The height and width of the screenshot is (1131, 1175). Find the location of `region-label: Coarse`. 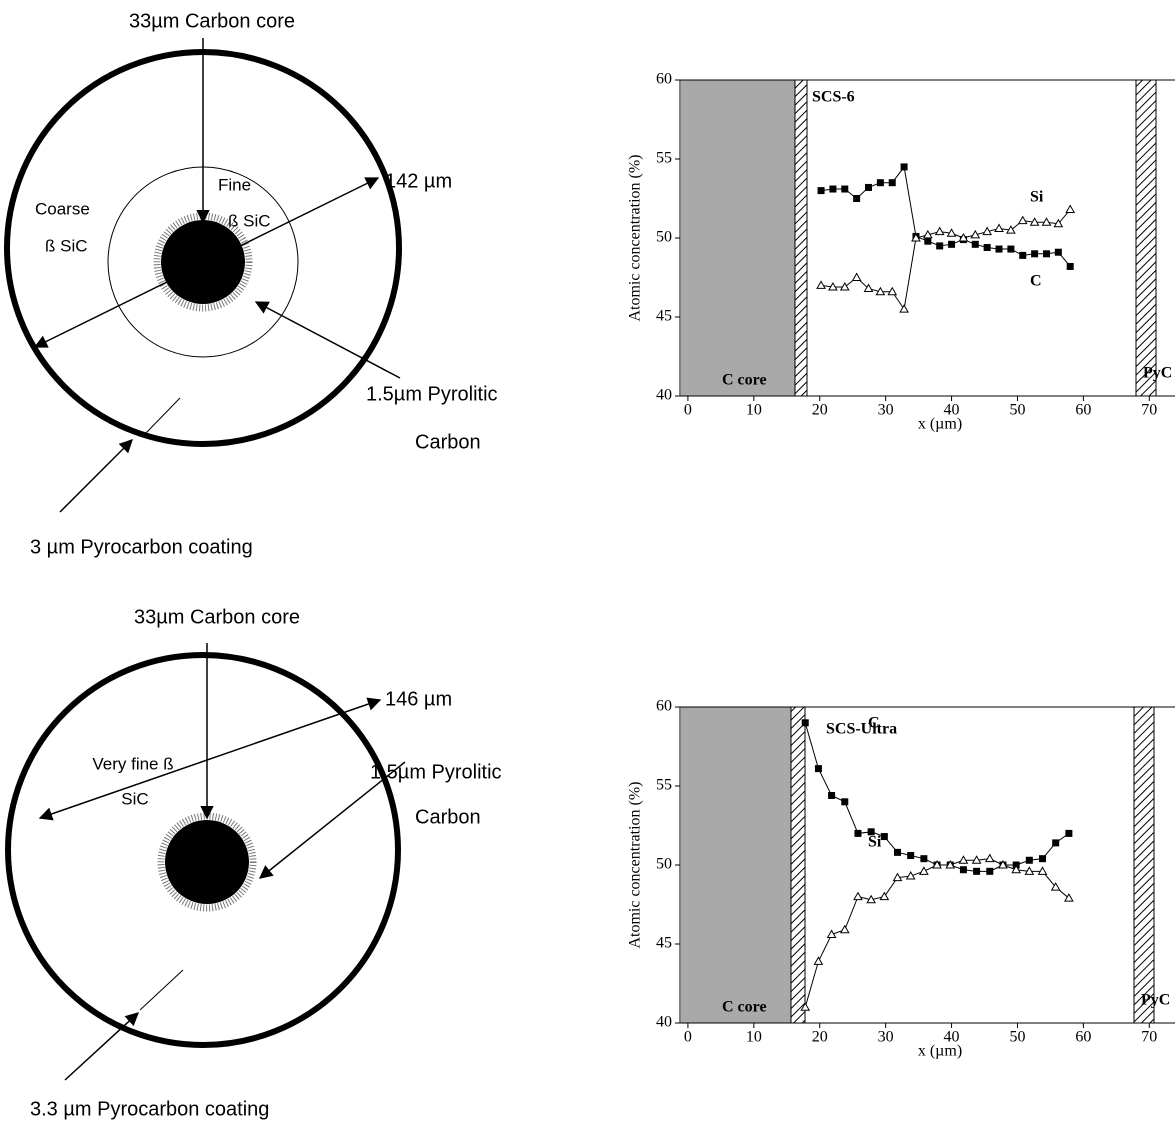

region-label: Coarse is located at coordinates (62, 208).